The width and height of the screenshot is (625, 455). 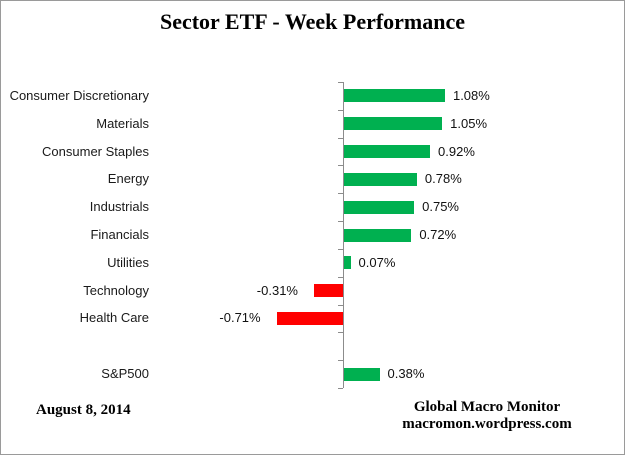 What do you see at coordinates (79, 95) in the screenshot?
I see `category-label: Consumer Discretionary` at bounding box center [79, 95].